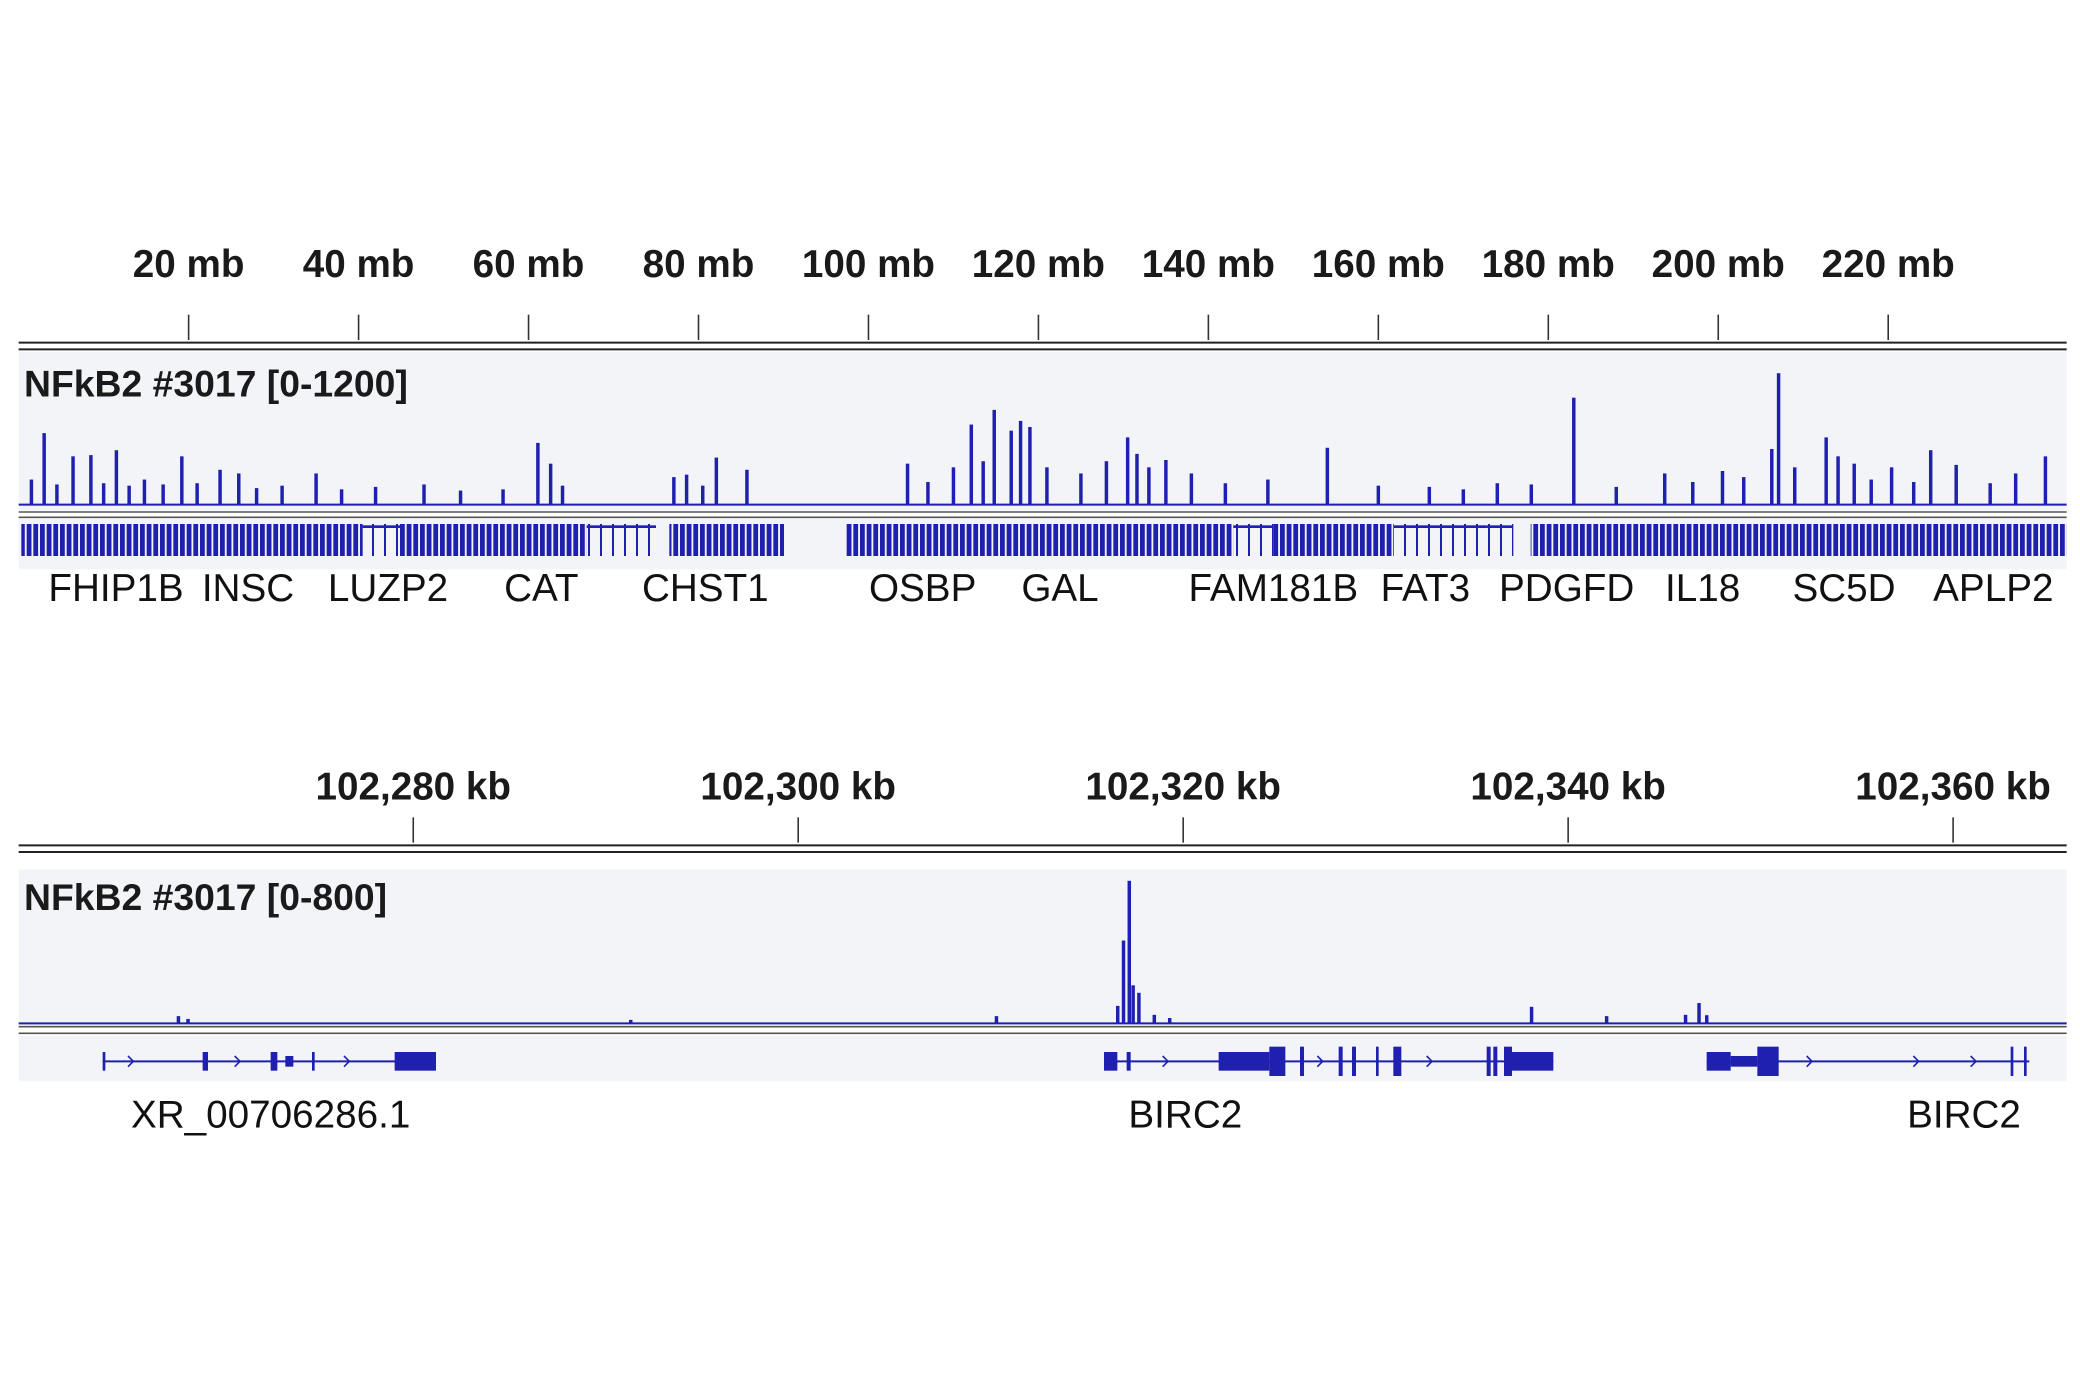  I want to click on x-tick-label: 120 mb, so click(1038, 264).